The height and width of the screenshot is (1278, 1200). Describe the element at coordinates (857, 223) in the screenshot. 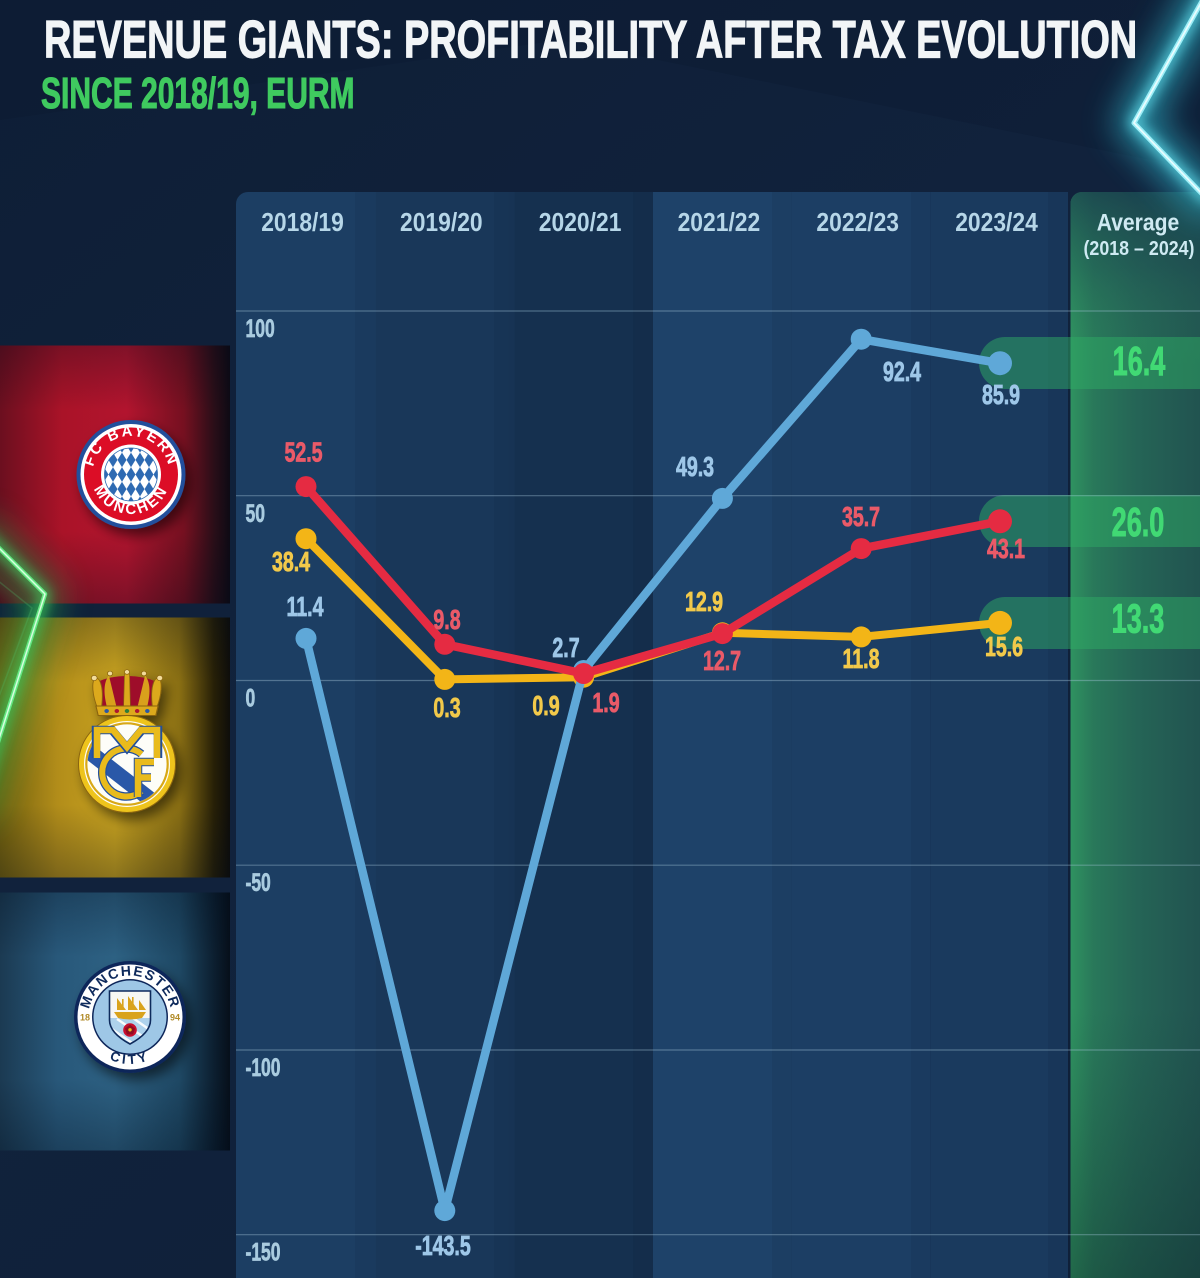

I see `svg-text: 2022/23` at that location.